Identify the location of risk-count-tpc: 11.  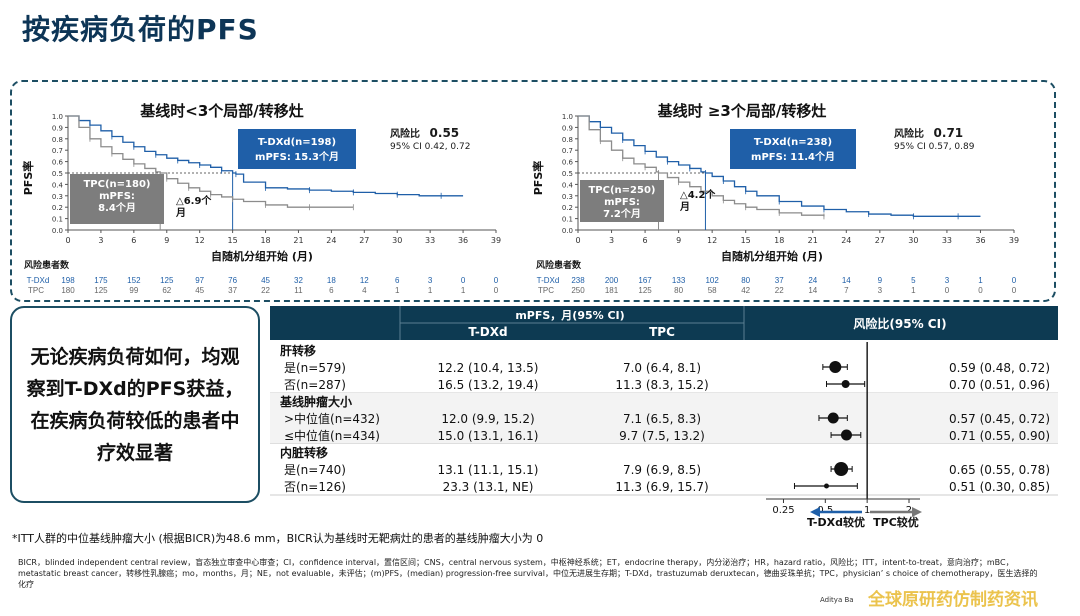
(298, 290).